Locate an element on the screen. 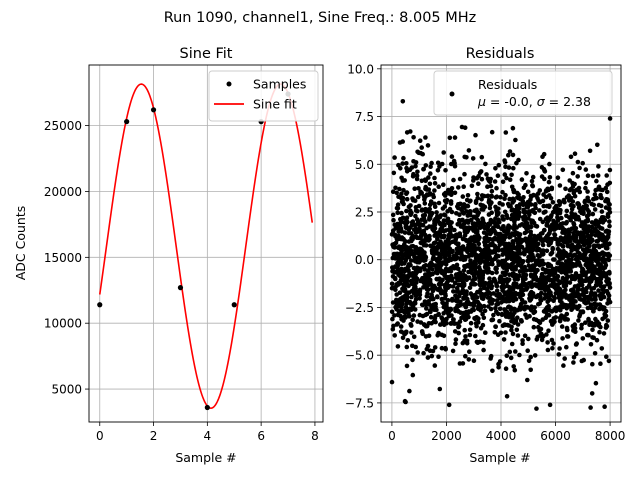 This screenshot has width=640, height=480. residuals-y-tick-label: −7.5 is located at coordinates (359, 403).